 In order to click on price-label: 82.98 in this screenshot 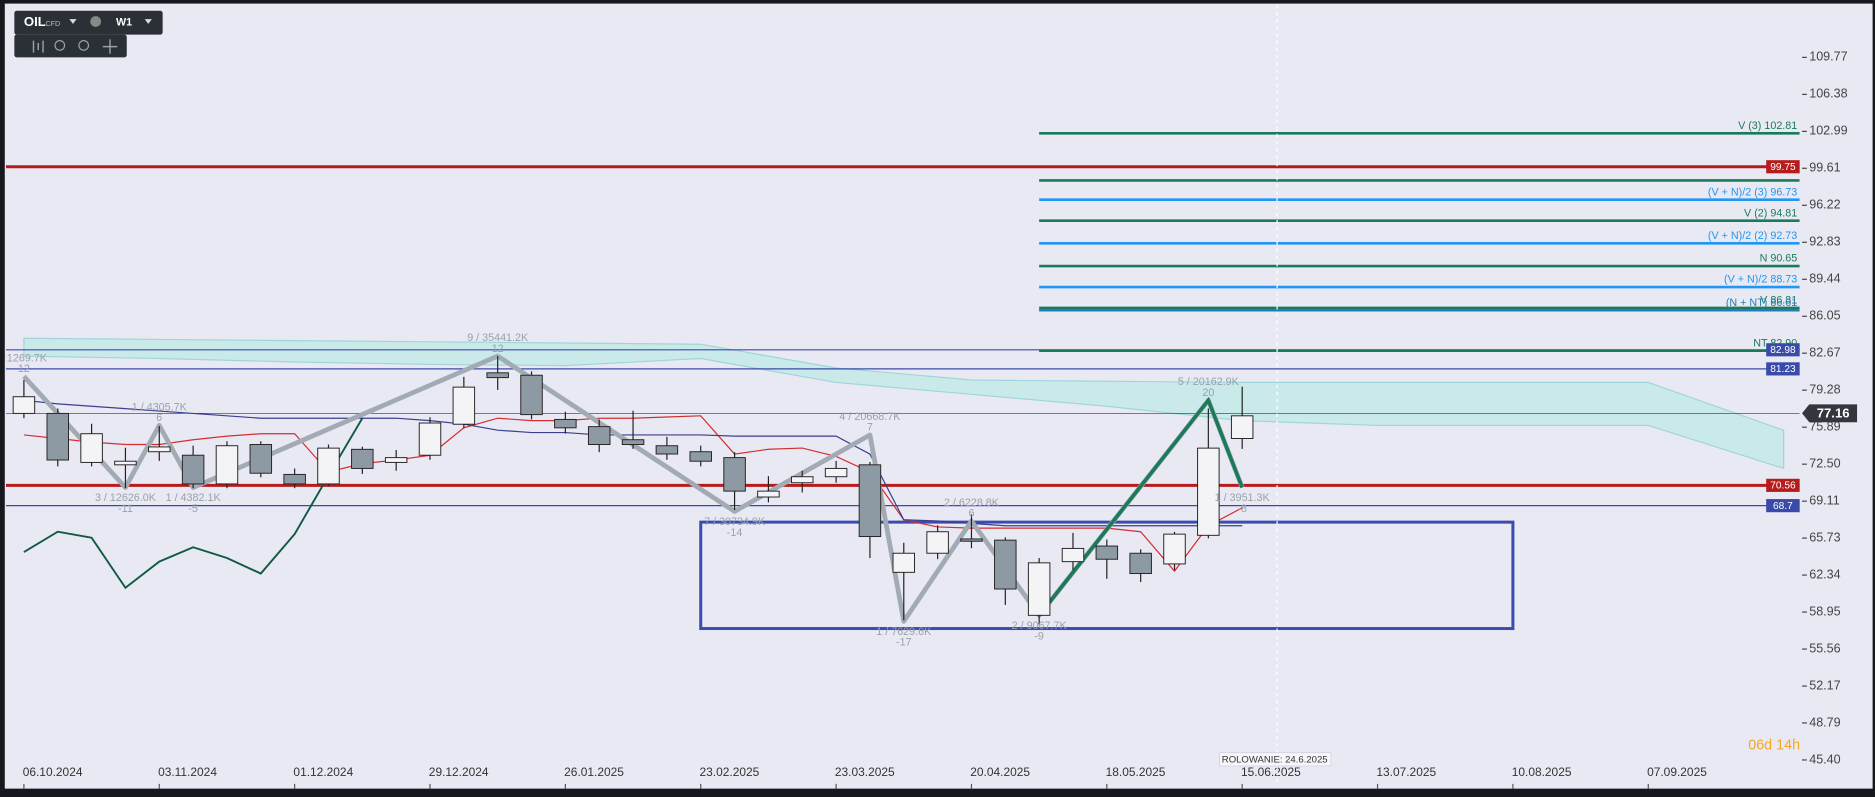, I will do `click(1783, 350)`.